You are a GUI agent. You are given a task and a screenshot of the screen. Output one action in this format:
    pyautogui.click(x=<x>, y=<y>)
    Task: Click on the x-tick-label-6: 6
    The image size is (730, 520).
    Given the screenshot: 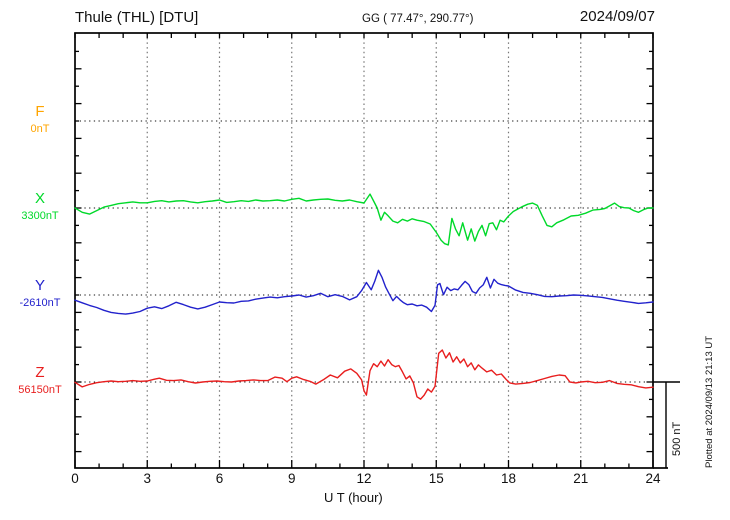 What is the action you would take?
    pyautogui.click(x=219, y=478)
    